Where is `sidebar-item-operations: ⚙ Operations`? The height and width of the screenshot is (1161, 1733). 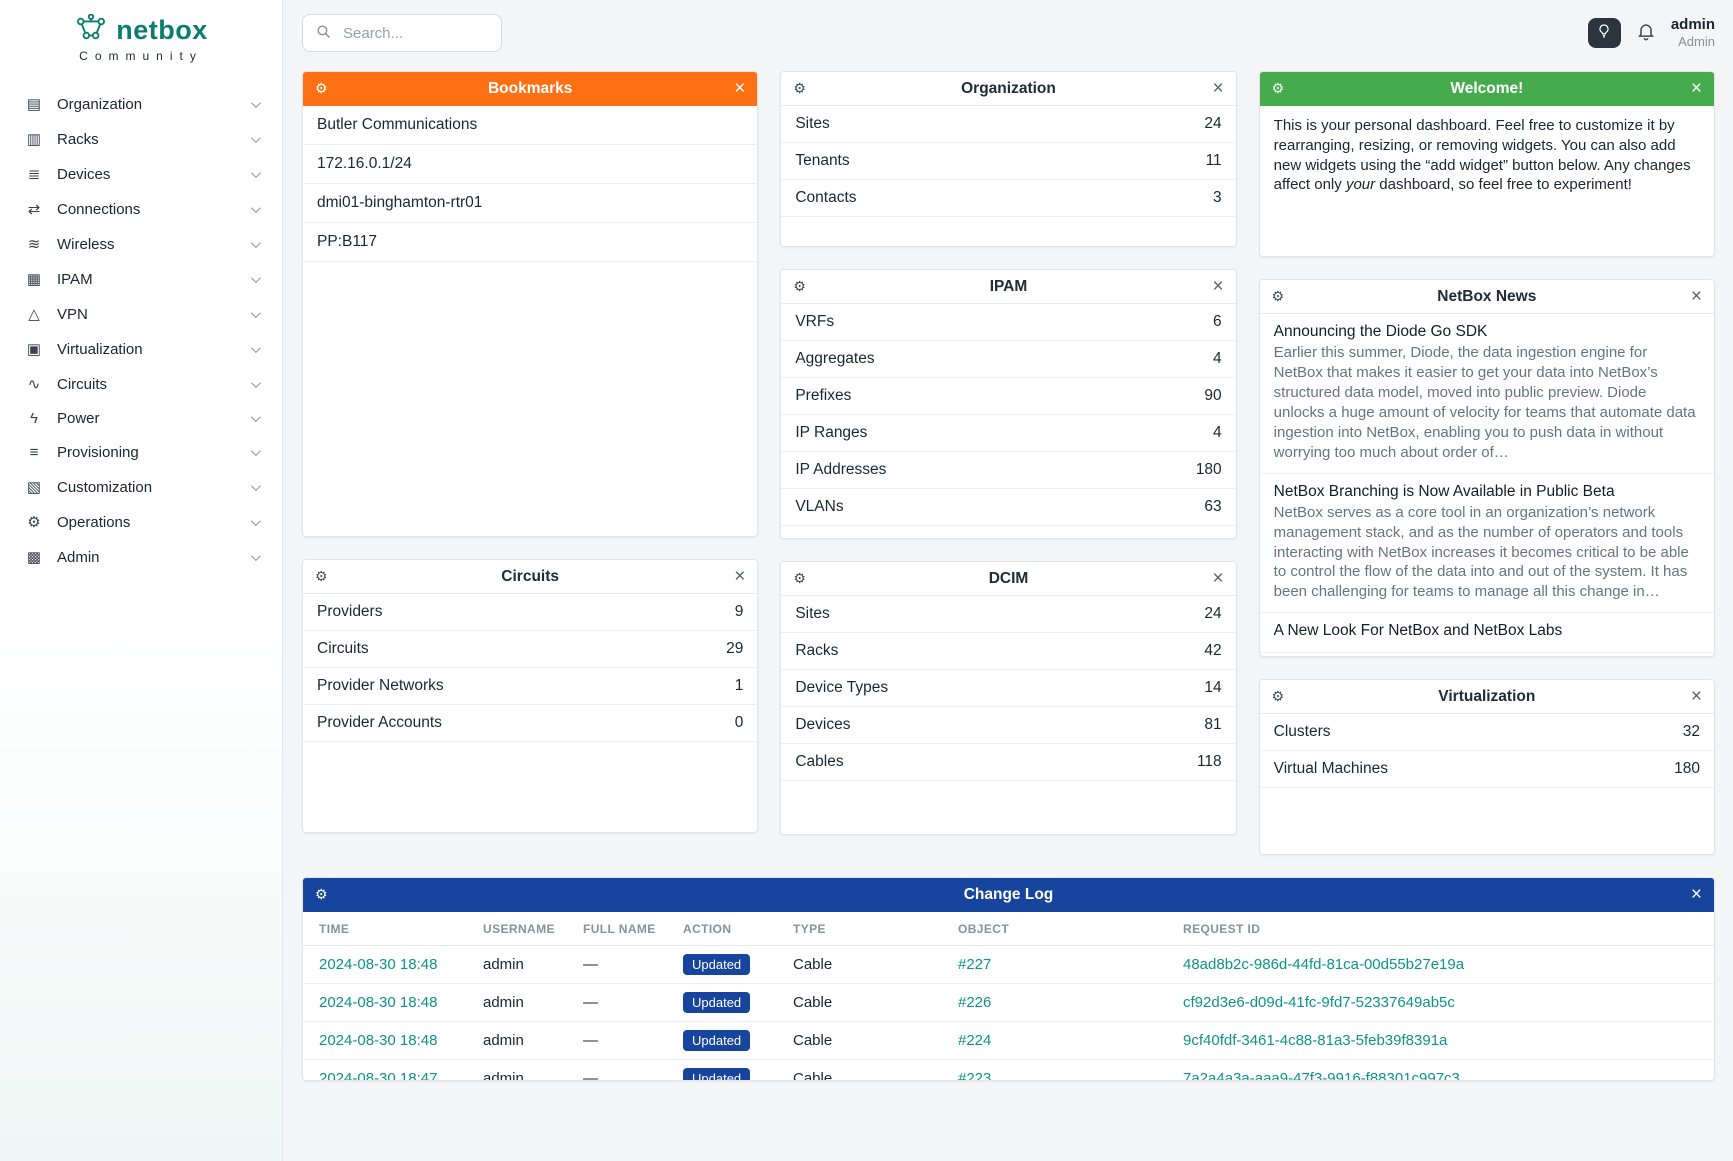
sidebar-item-operations: ⚙ Operations is located at coordinates (141, 522).